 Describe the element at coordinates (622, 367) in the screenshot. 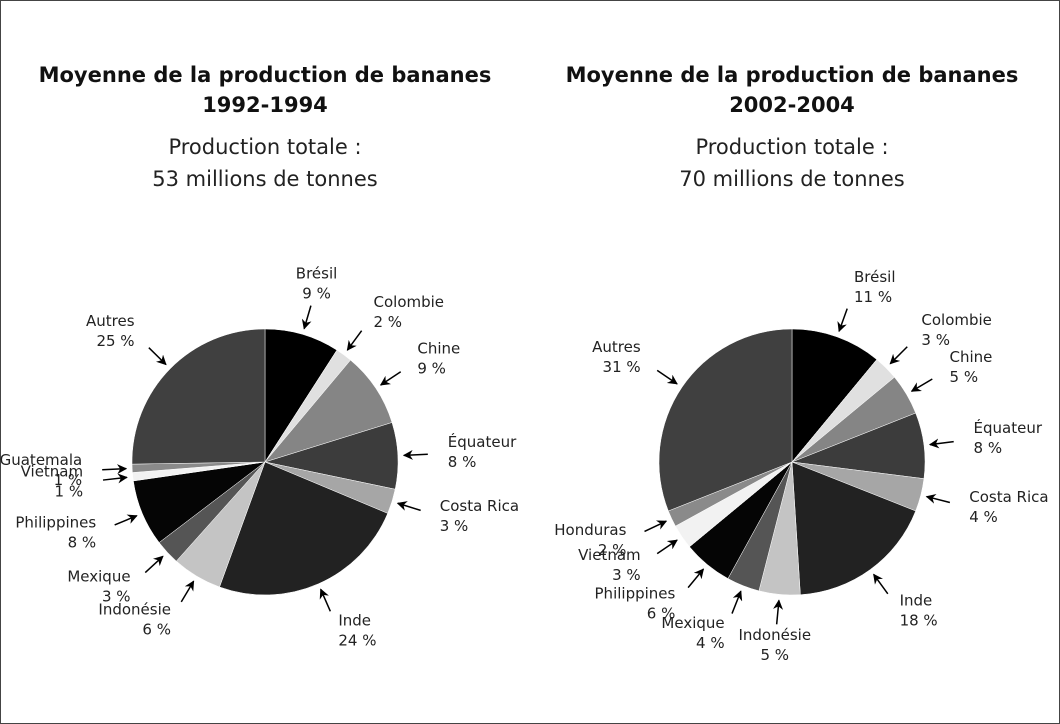

I see `slice-value-label: 31 %` at that location.